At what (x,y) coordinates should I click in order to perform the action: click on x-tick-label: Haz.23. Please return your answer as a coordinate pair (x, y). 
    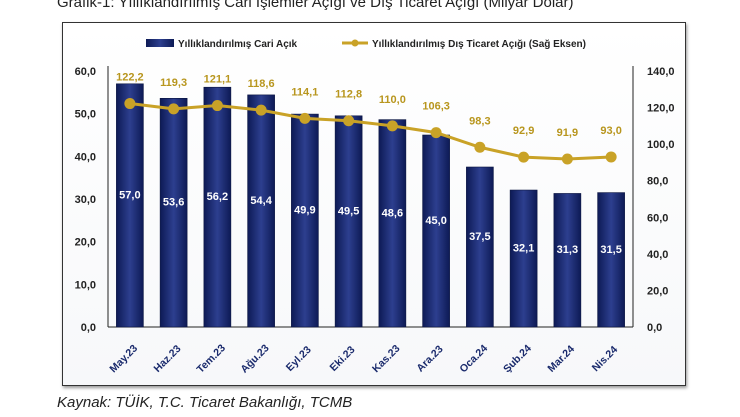
    Looking at the image, I should click on (167, 359).